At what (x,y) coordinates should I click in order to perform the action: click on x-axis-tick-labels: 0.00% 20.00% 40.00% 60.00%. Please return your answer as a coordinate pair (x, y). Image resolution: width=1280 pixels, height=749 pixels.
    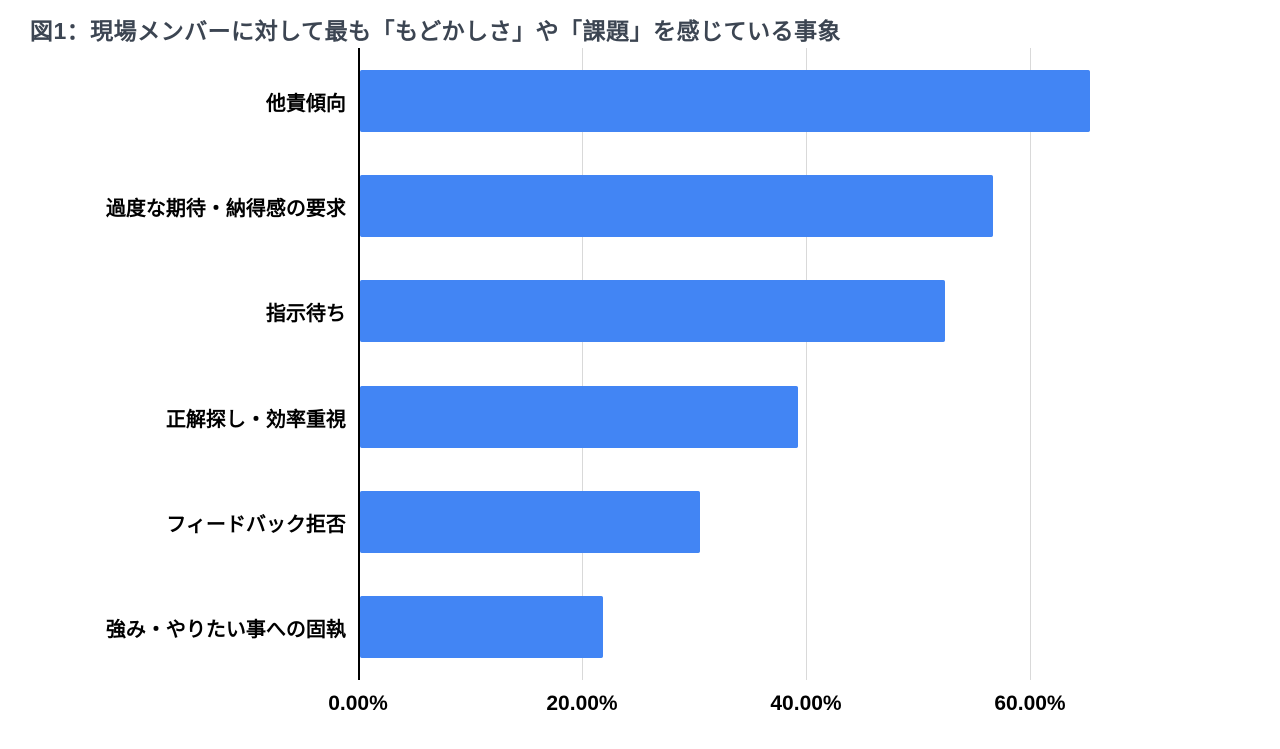
    Looking at the image, I should click on (640, 707).